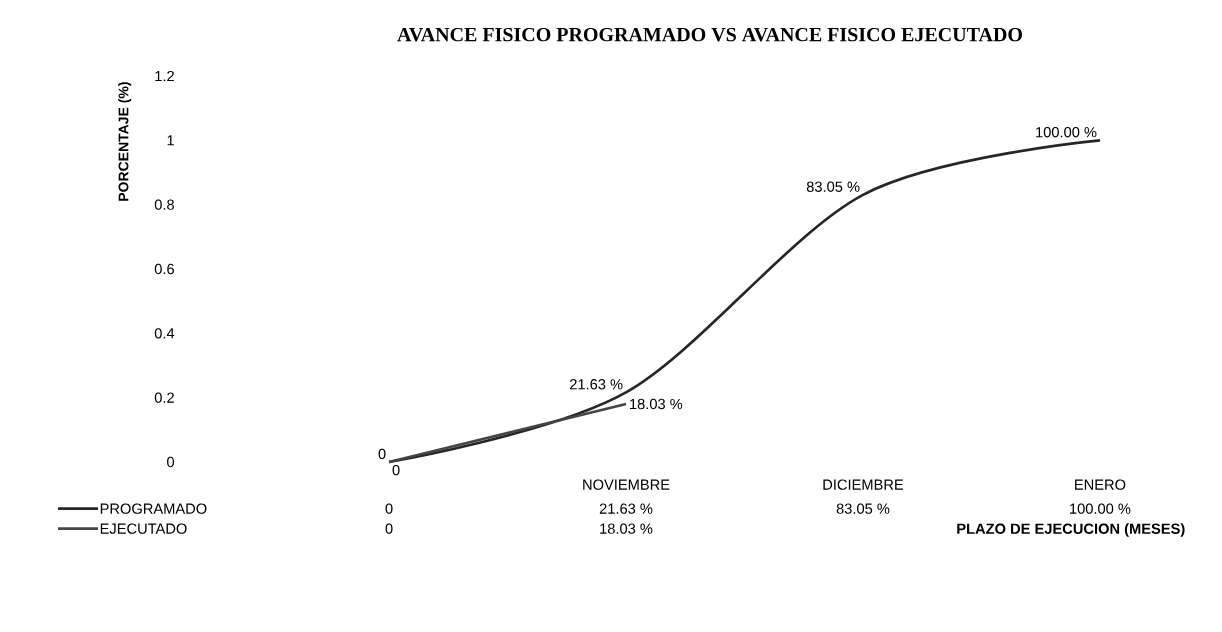 The image size is (1222, 632). I want to click on y-tick-label: 1.2, so click(164, 76).